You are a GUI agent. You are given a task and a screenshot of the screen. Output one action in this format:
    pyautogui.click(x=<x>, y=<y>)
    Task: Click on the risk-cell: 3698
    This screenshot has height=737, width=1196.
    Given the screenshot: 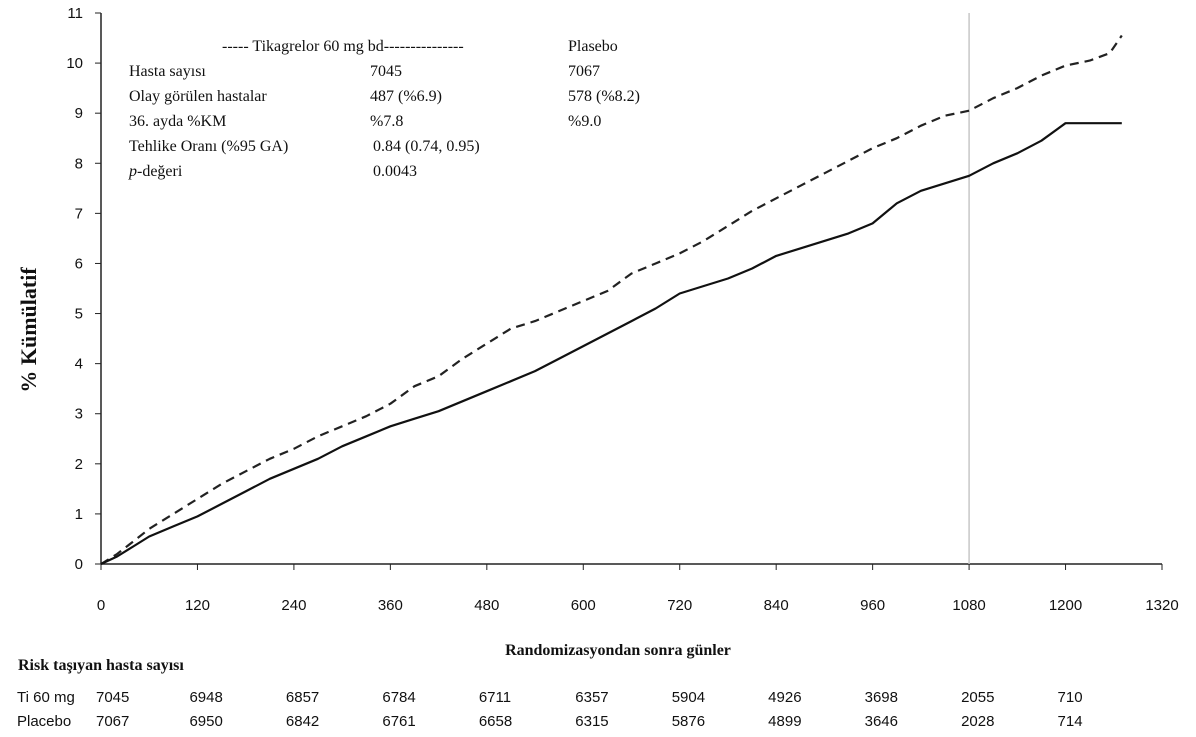 What is the action you would take?
    pyautogui.click(x=881, y=697)
    